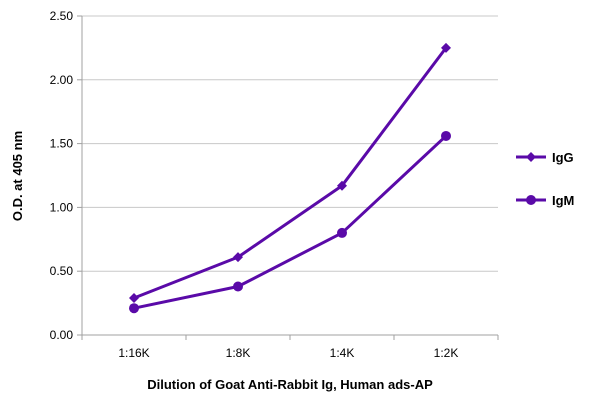 This screenshot has width=600, height=407. Describe the element at coordinates (531, 200) in the screenshot. I see `legend-marker-igm` at that location.